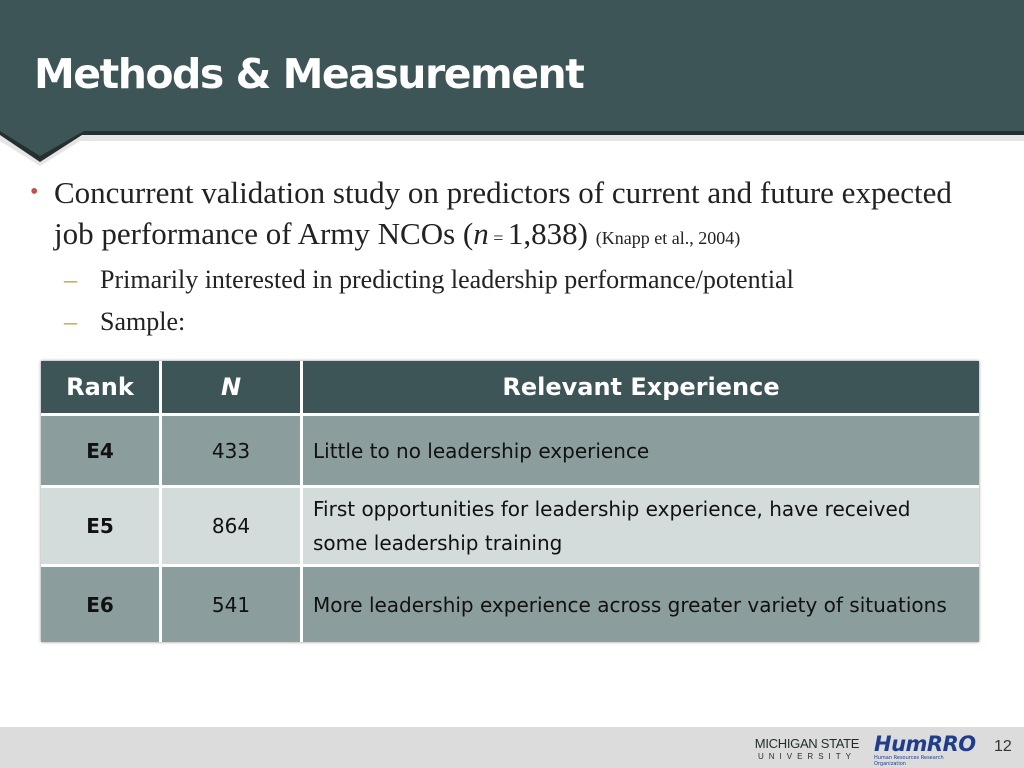  Describe the element at coordinates (668, 238) in the screenshot. I see `citation: (Knapp et al., 2004)` at that location.